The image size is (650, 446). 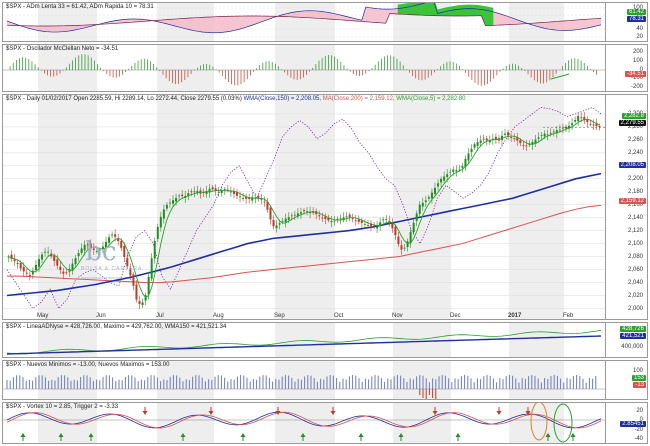 What do you see at coordinates (397, 316) in the screenshot?
I see `month-label: Nov` at bounding box center [397, 316].